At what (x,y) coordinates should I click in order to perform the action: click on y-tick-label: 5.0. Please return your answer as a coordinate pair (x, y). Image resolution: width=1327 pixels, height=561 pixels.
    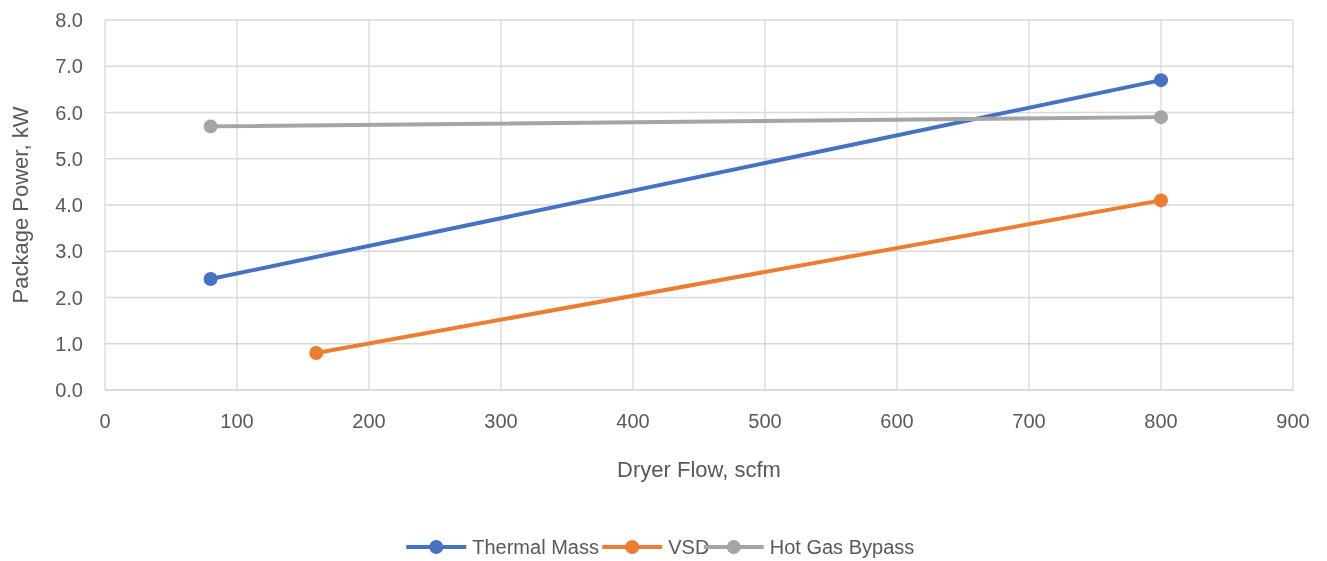
    Looking at the image, I should click on (69, 158).